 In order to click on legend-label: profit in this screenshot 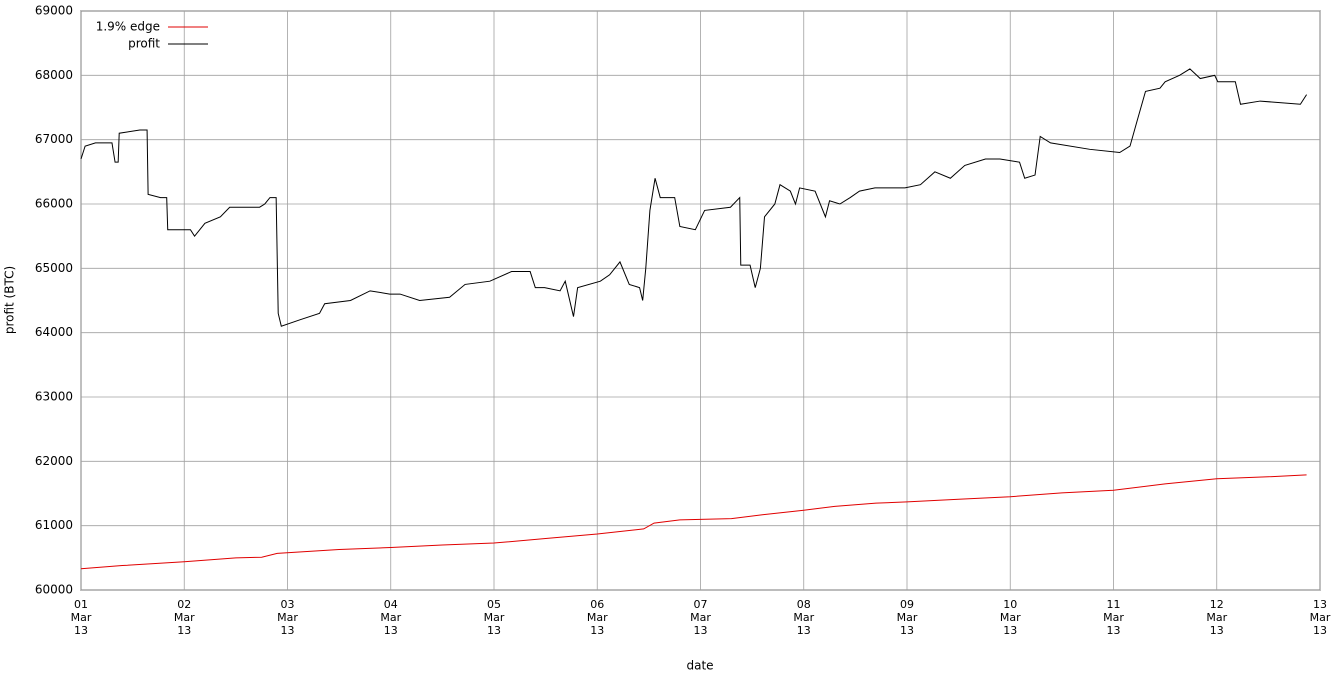, I will do `click(144, 44)`.